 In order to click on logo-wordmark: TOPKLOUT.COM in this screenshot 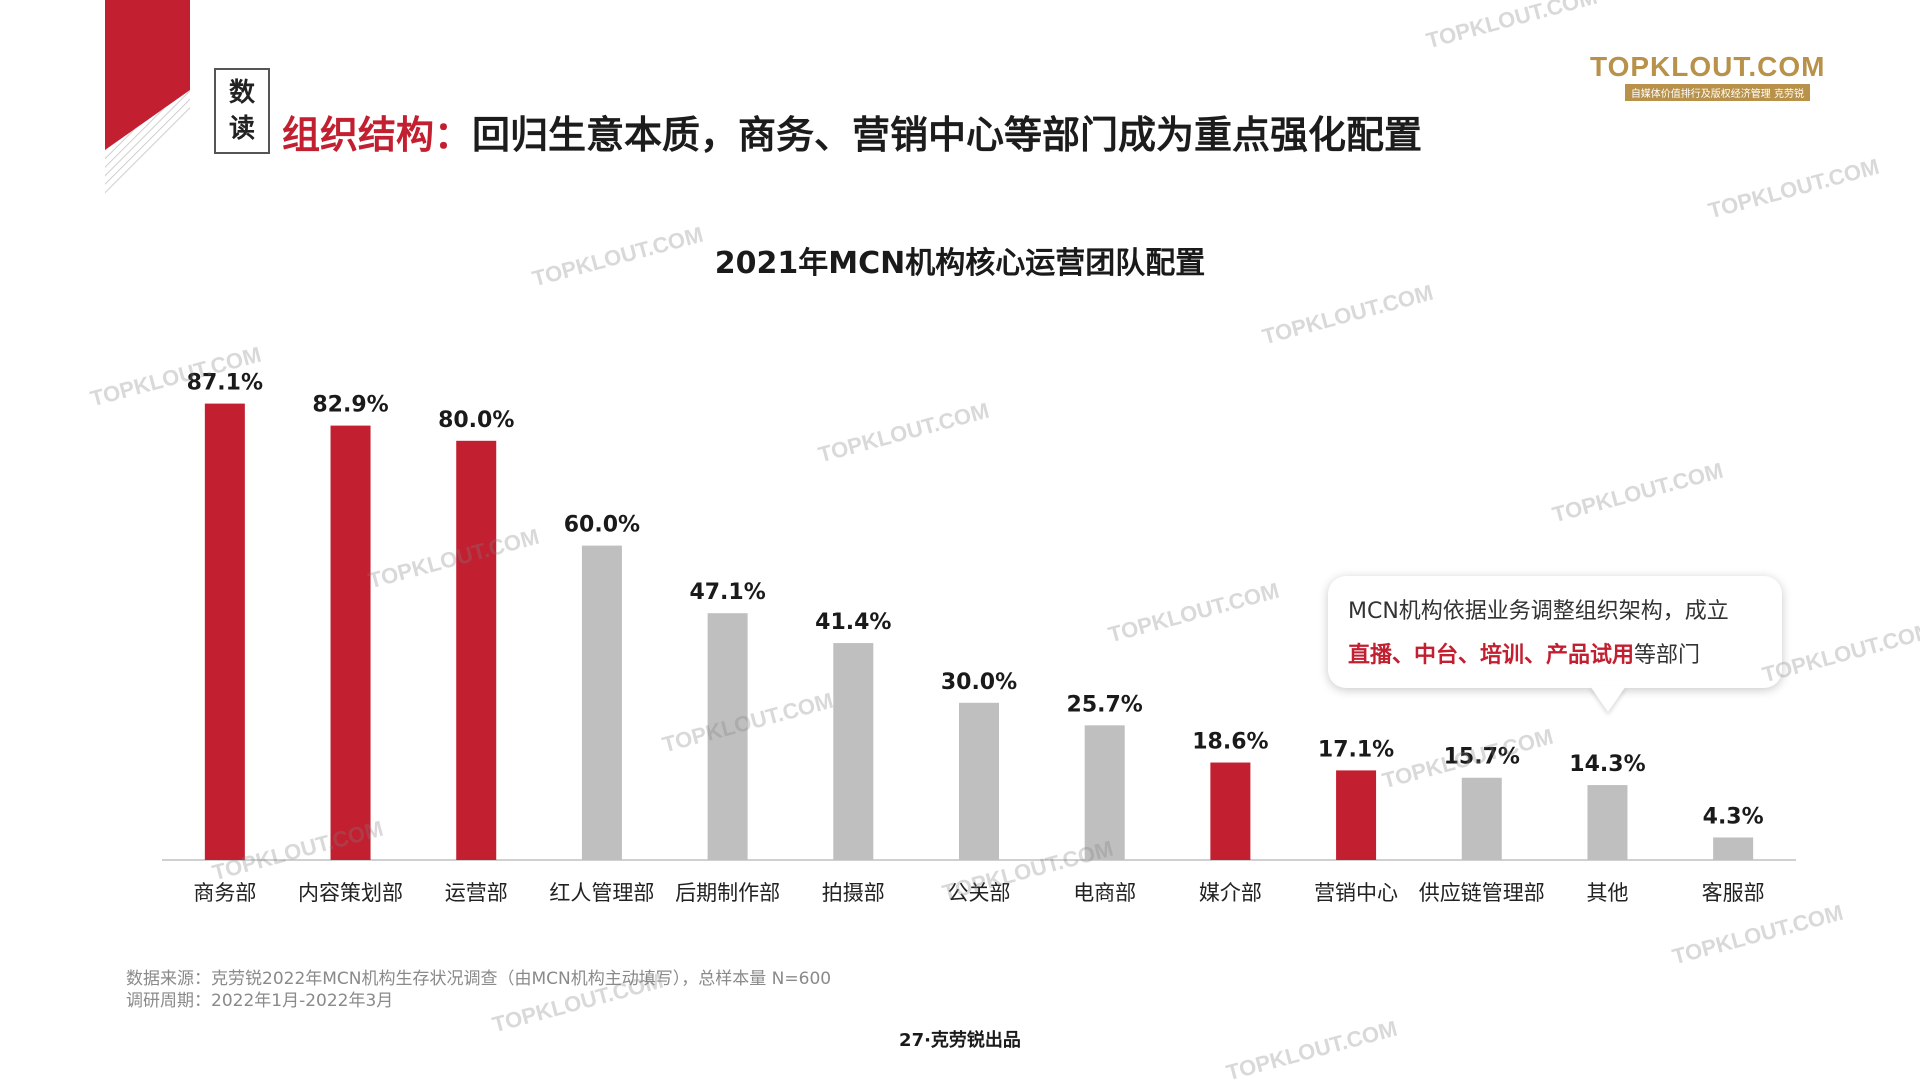, I will do `click(1708, 66)`.